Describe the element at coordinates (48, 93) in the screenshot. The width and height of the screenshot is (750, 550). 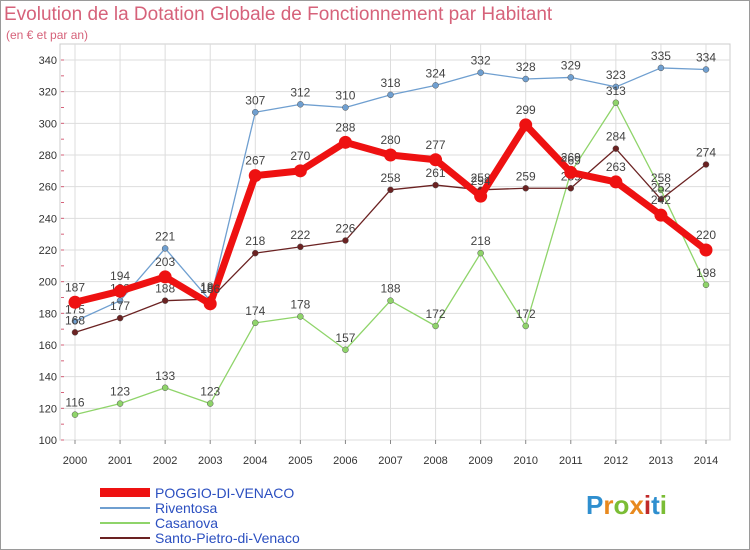
I see `y-tick-label: 320` at that location.